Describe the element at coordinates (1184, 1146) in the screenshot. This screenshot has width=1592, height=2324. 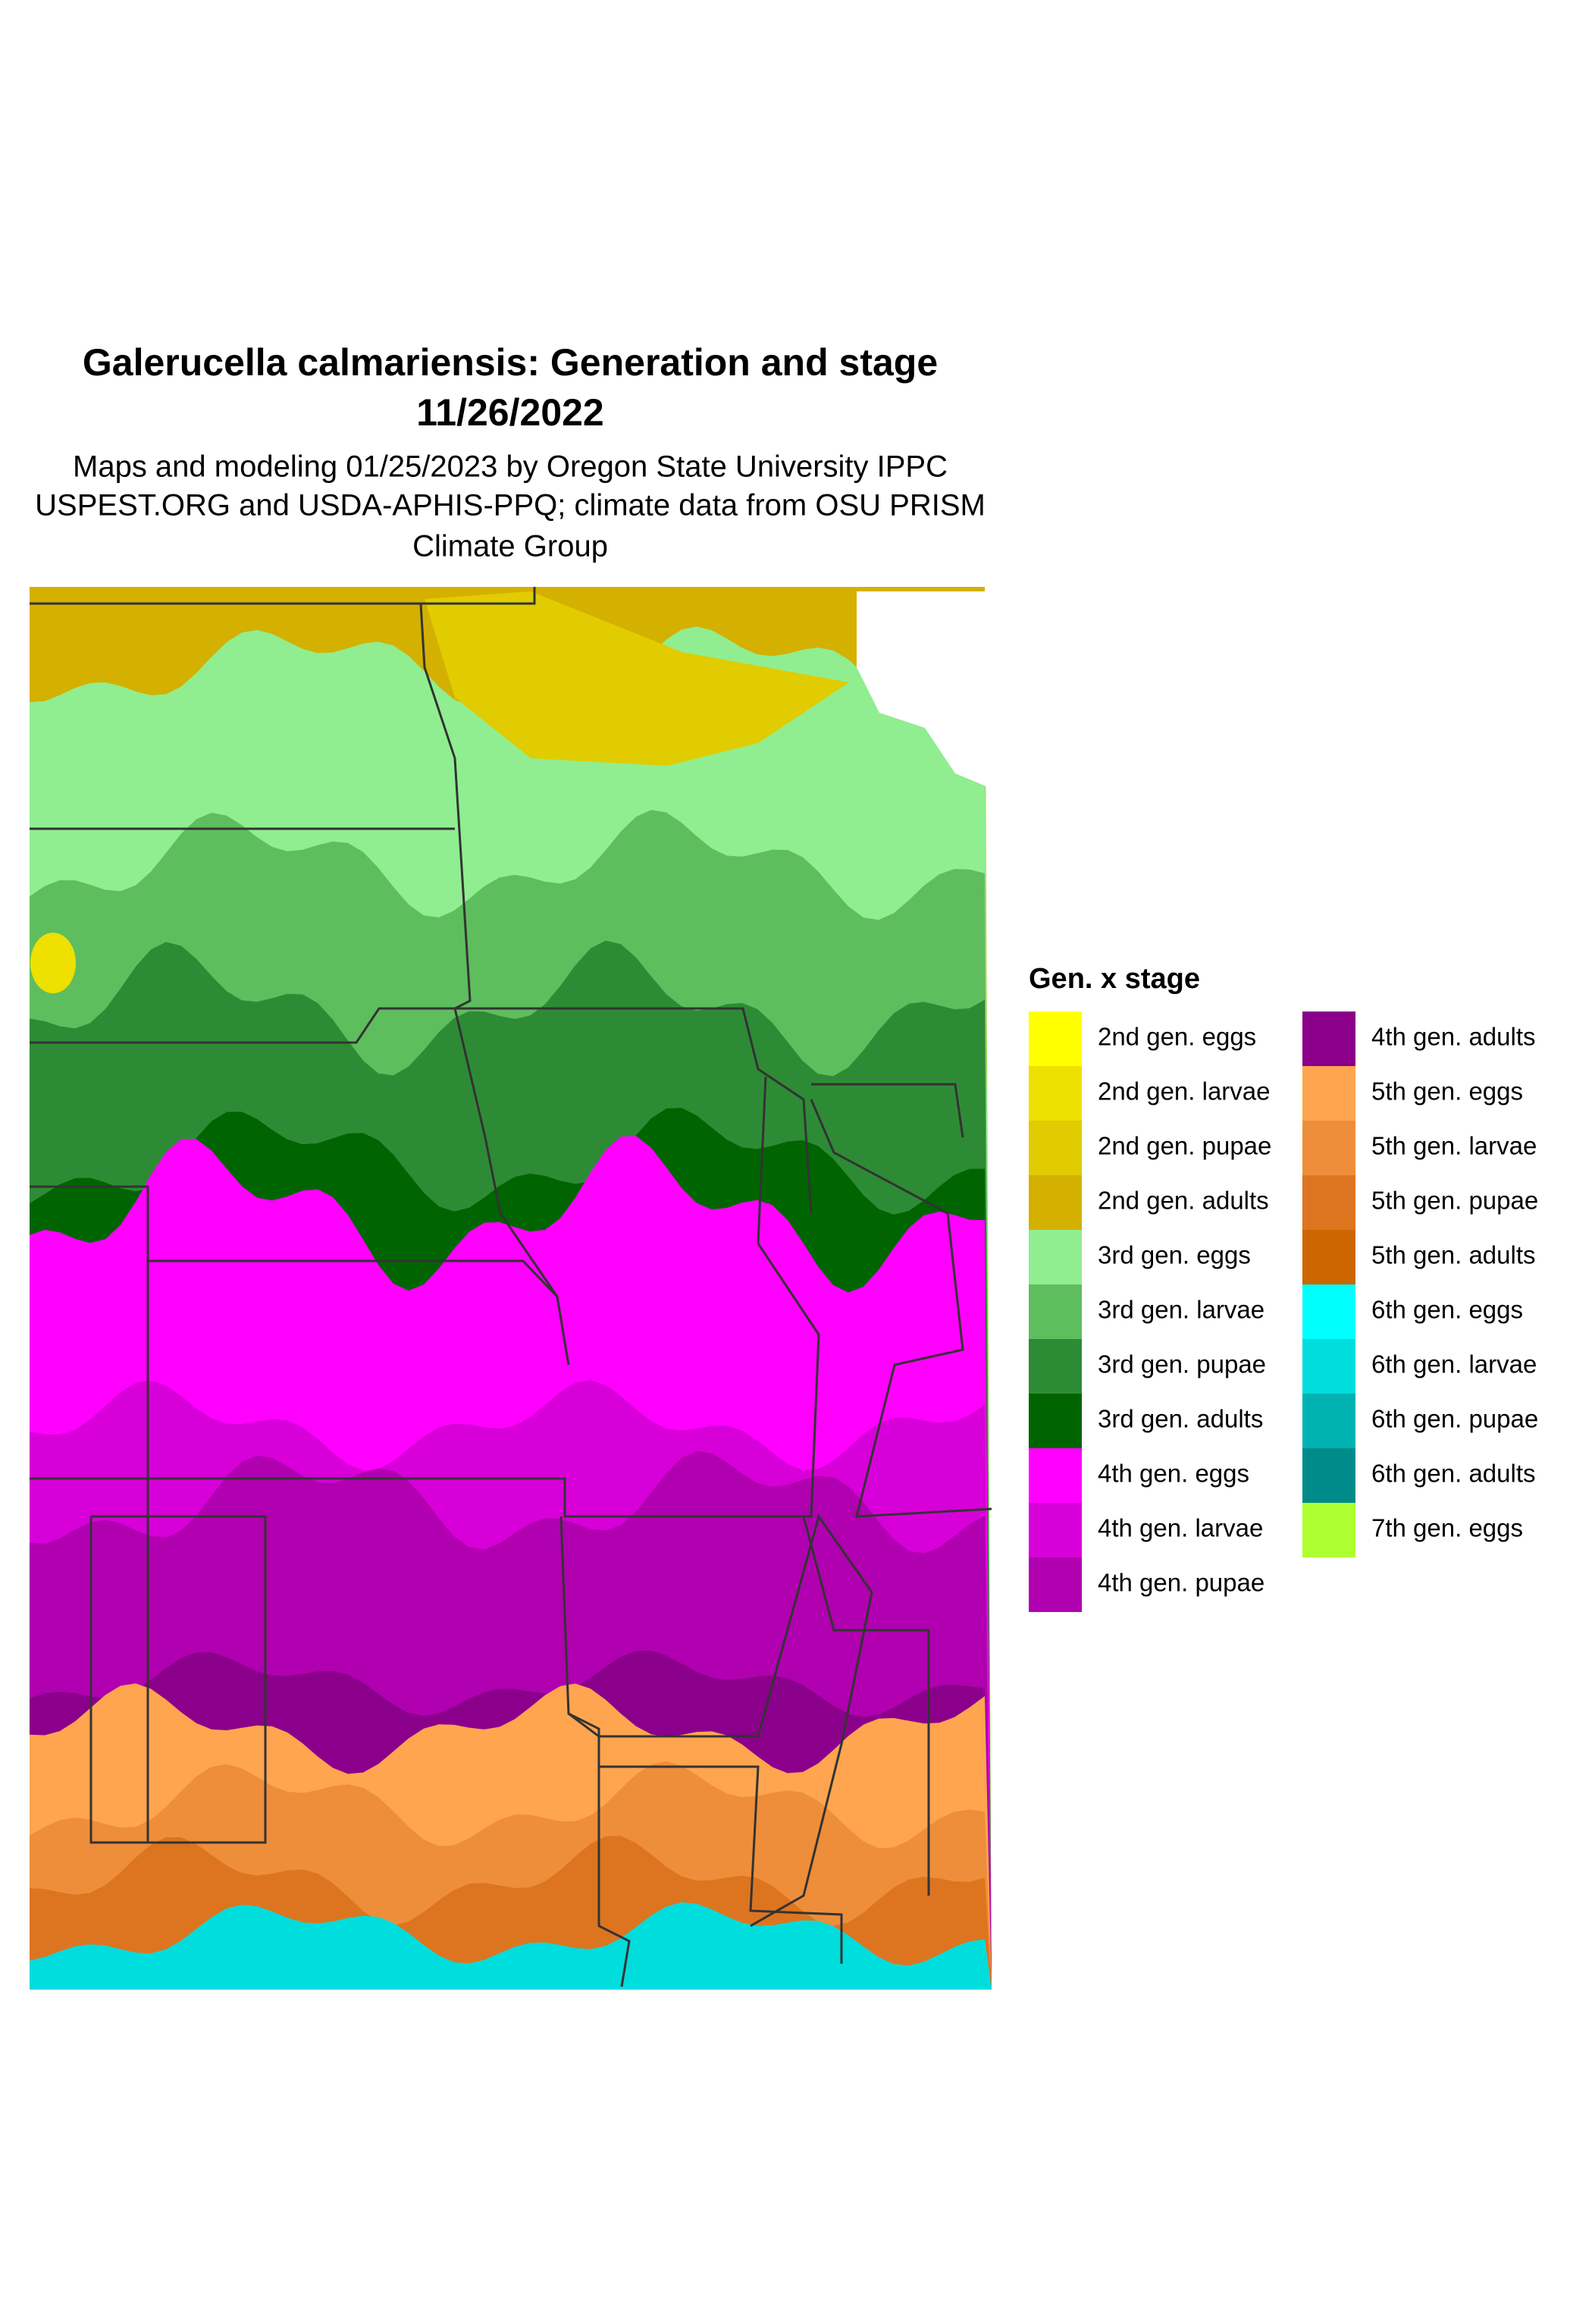
I see `legend-label: 2nd gen. pupae` at that location.